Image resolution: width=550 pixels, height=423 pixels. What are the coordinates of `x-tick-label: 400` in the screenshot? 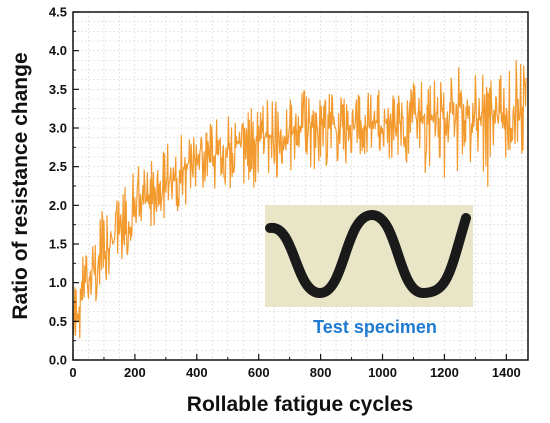 It's located at (197, 372).